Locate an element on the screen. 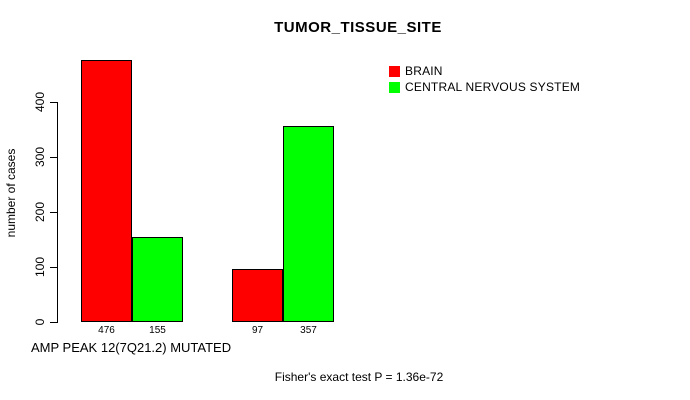  legend: BRAIN CENTRAL NERVOUS SYSTEM is located at coordinates (484, 79).